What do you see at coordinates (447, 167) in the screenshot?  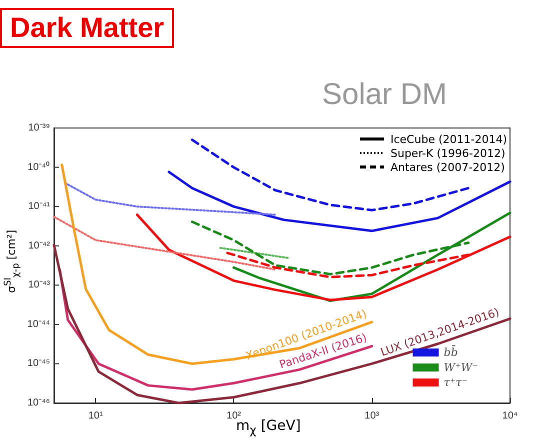 I see `annotation: Antares (2007-2012)` at bounding box center [447, 167].